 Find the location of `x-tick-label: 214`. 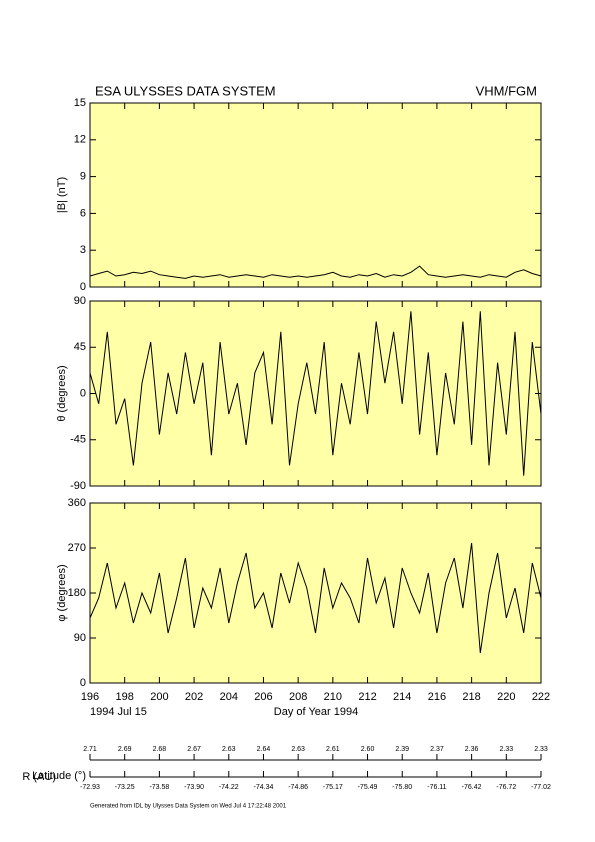

x-tick-label: 214 is located at coordinates (402, 697).